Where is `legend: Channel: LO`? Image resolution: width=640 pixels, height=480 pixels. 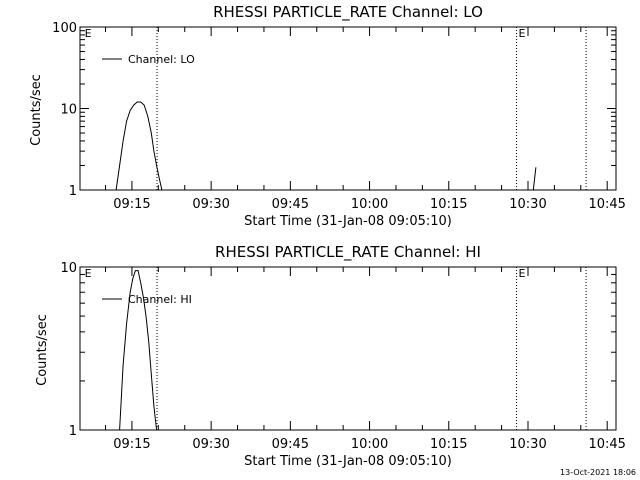
legend: Channel: LO is located at coordinates (148, 59).